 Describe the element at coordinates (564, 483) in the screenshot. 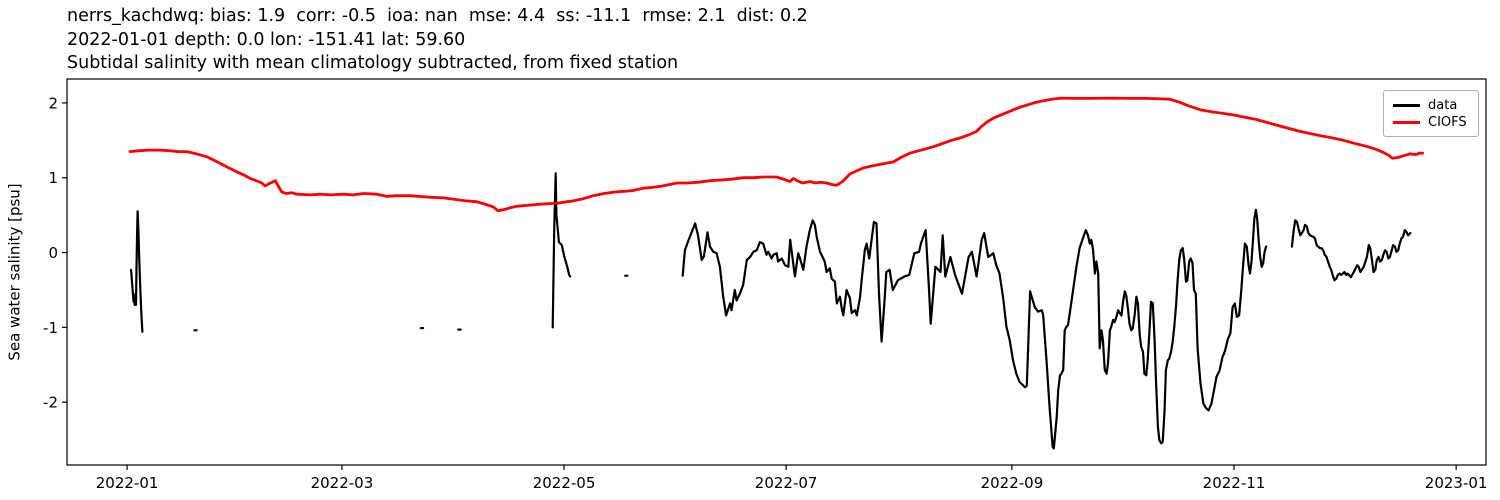

I see `x-tick-label: 2022-05` at that location.